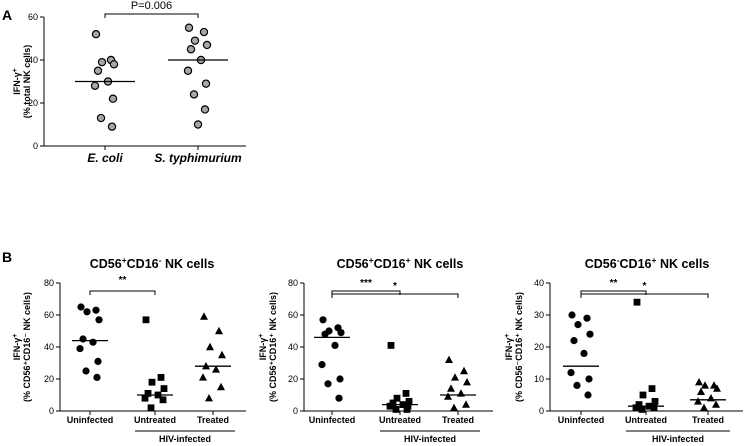  What do you see at coordinates (293, 315) in the screenshot?
I see `y-tick-label: 60` at bounding box center [293, 315].